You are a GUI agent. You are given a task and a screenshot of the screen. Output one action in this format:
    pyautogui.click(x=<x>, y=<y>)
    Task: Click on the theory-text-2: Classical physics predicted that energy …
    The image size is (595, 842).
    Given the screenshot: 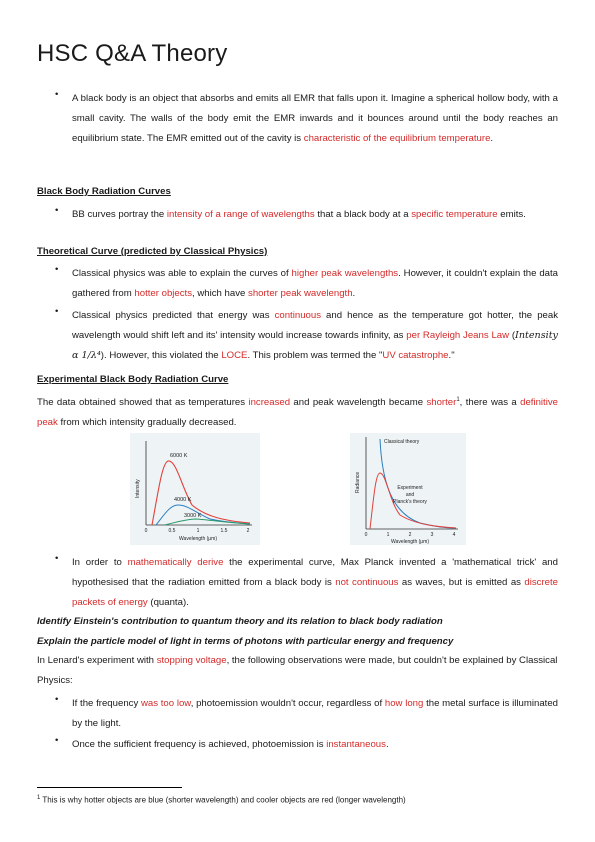 What is the action you would take?
    pyautogui.click(x=315, y=335)
    